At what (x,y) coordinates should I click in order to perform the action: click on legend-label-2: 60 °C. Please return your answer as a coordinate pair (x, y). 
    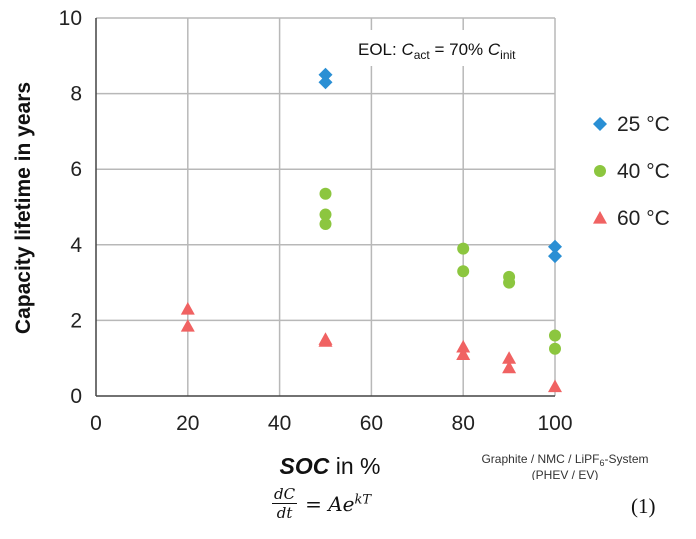
    Looking at the image, I should click on (643, 218).